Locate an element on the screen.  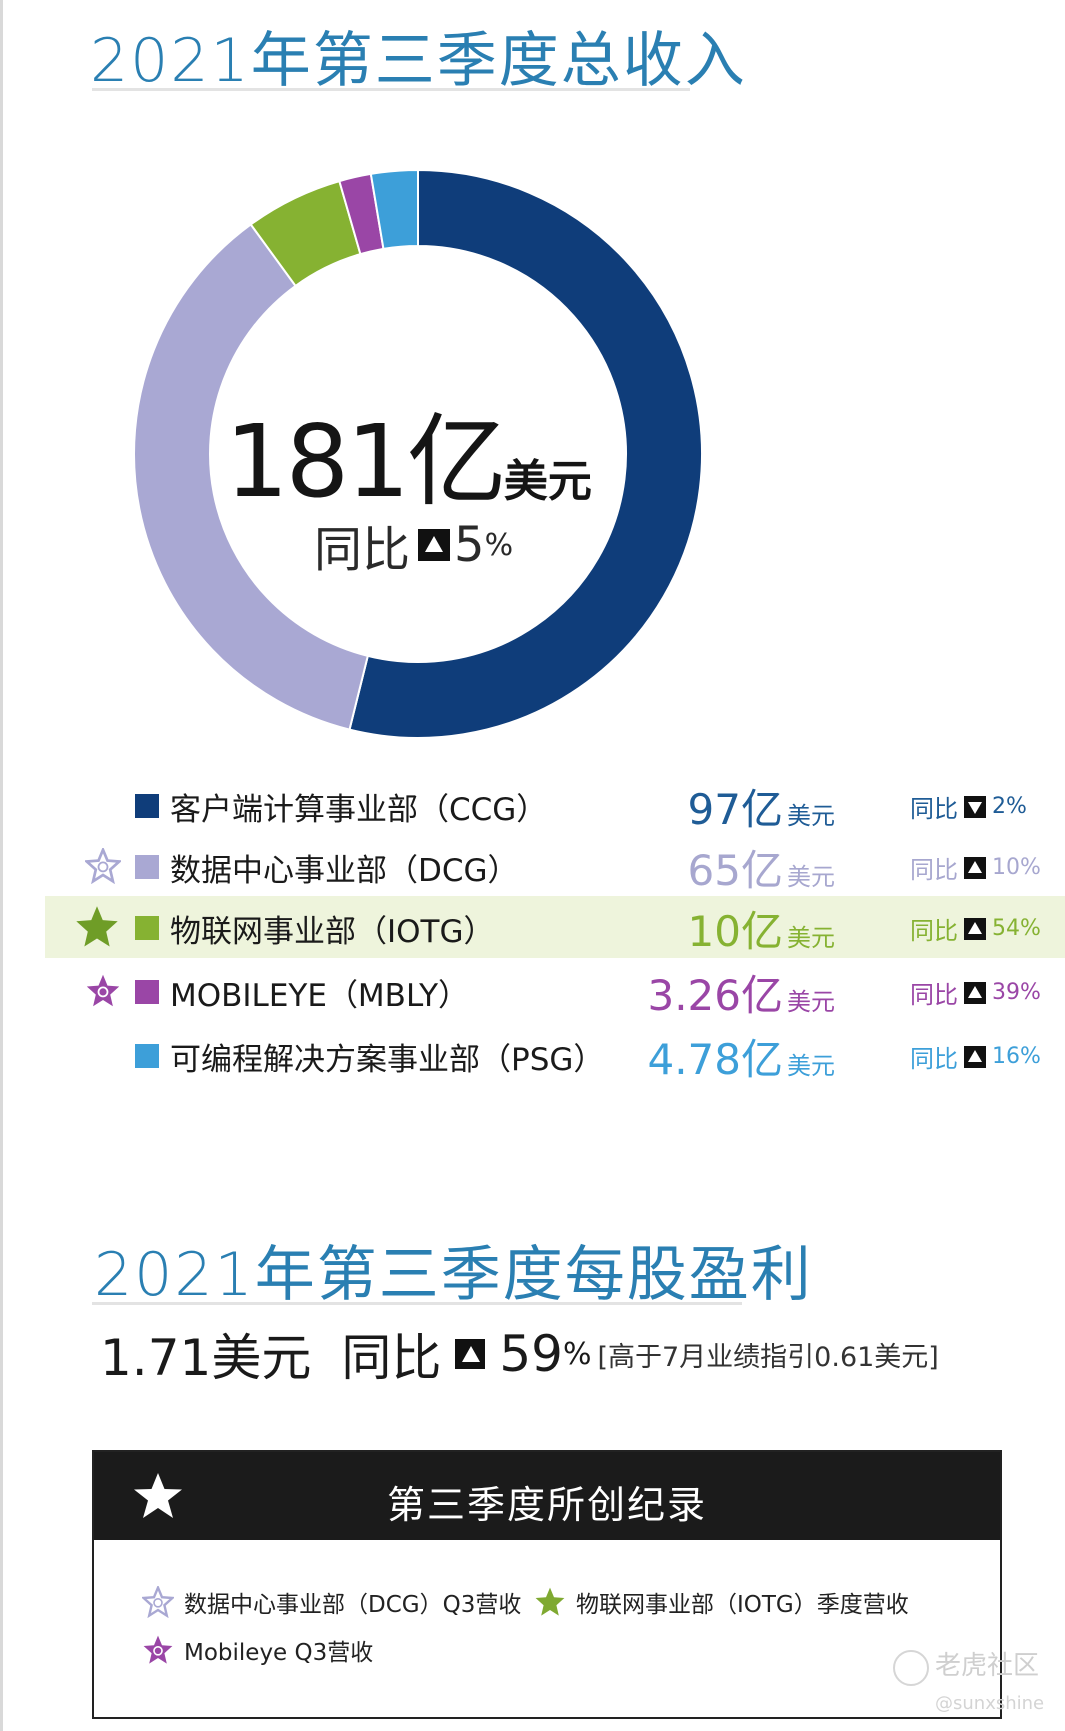
legend-label: 客户端计算事业部（CCG） is located at coordinates (359, 810).